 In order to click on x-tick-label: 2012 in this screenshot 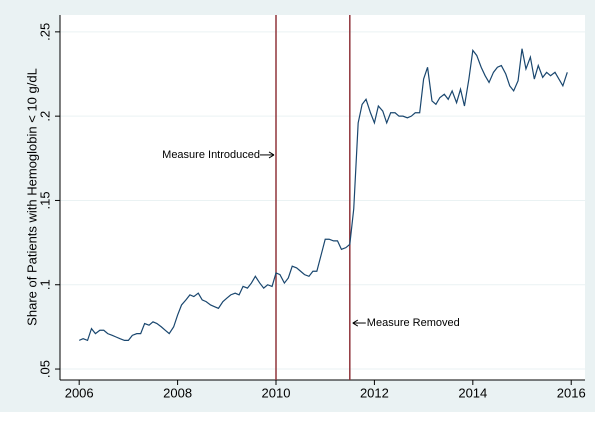, I will do `click(374, 392)`.